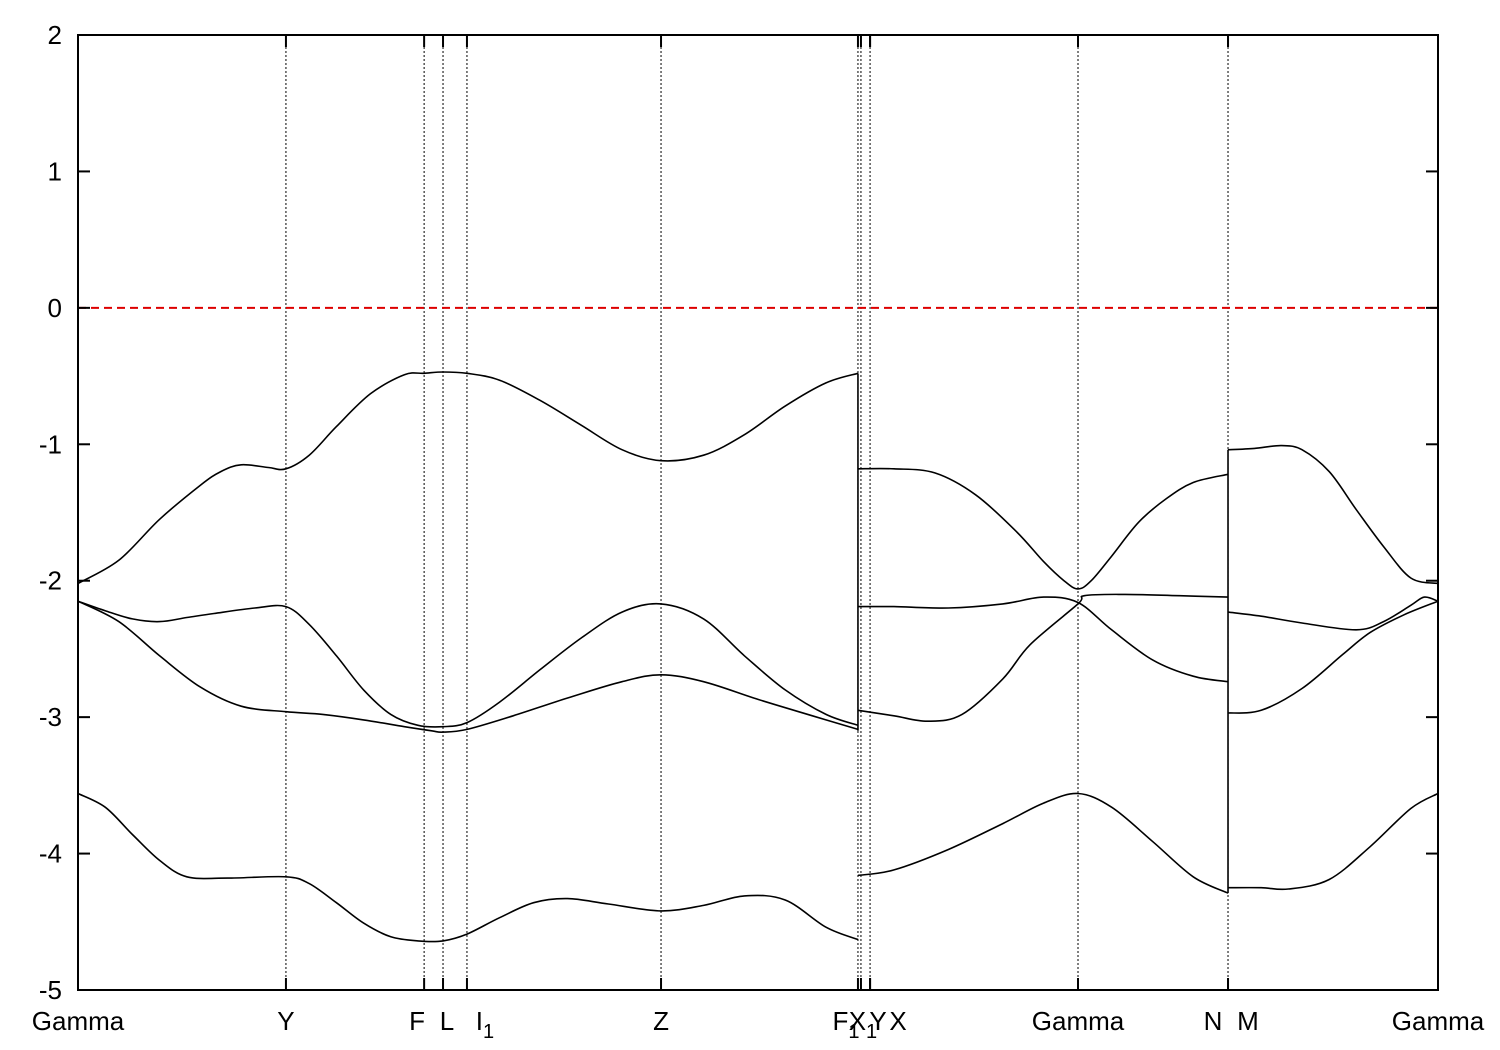 This screenshot has width=1500, height=1050. Describe the element at coordinates (55, 308) in the screenshot. I see `y-tick-label: 0` at that location.